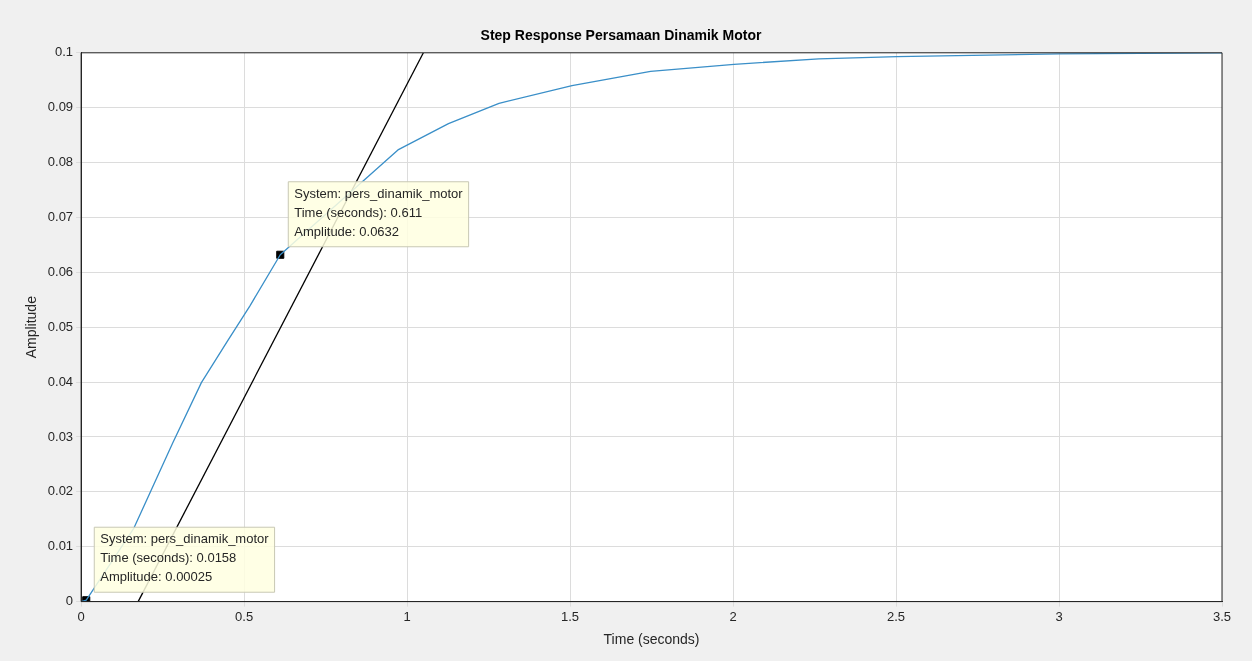 This screenshot has height=661, width=1252. I want to click on y-tick-label: 0.02, so click(60, 491).